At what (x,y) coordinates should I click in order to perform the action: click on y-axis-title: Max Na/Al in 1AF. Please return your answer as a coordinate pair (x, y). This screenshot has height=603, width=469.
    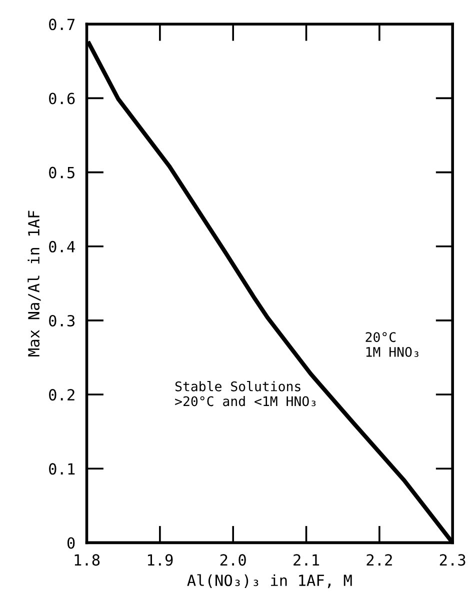
    Looking at the image, I should click on (34, 283).